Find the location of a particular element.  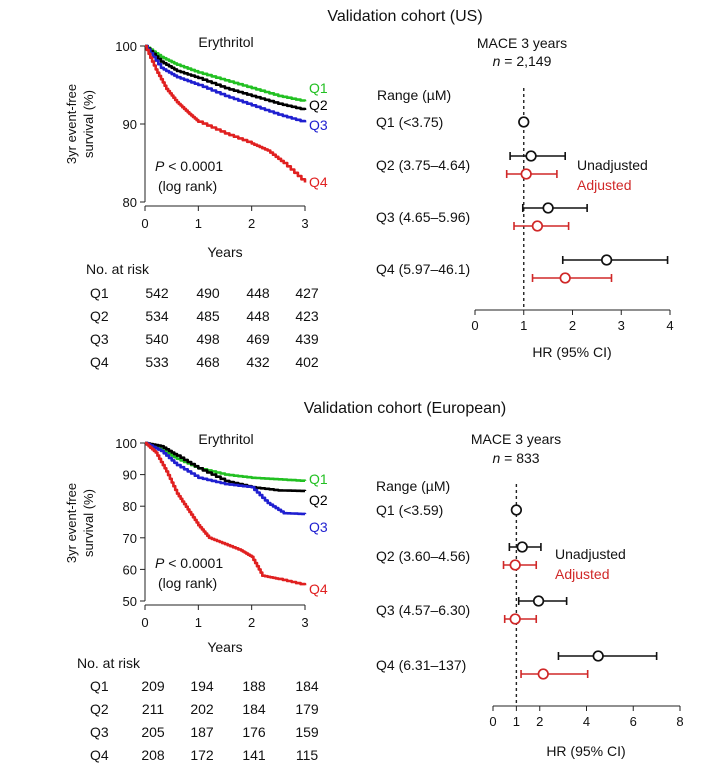

risk-row-label-us: Q2 is located at coordinates (99, 316).